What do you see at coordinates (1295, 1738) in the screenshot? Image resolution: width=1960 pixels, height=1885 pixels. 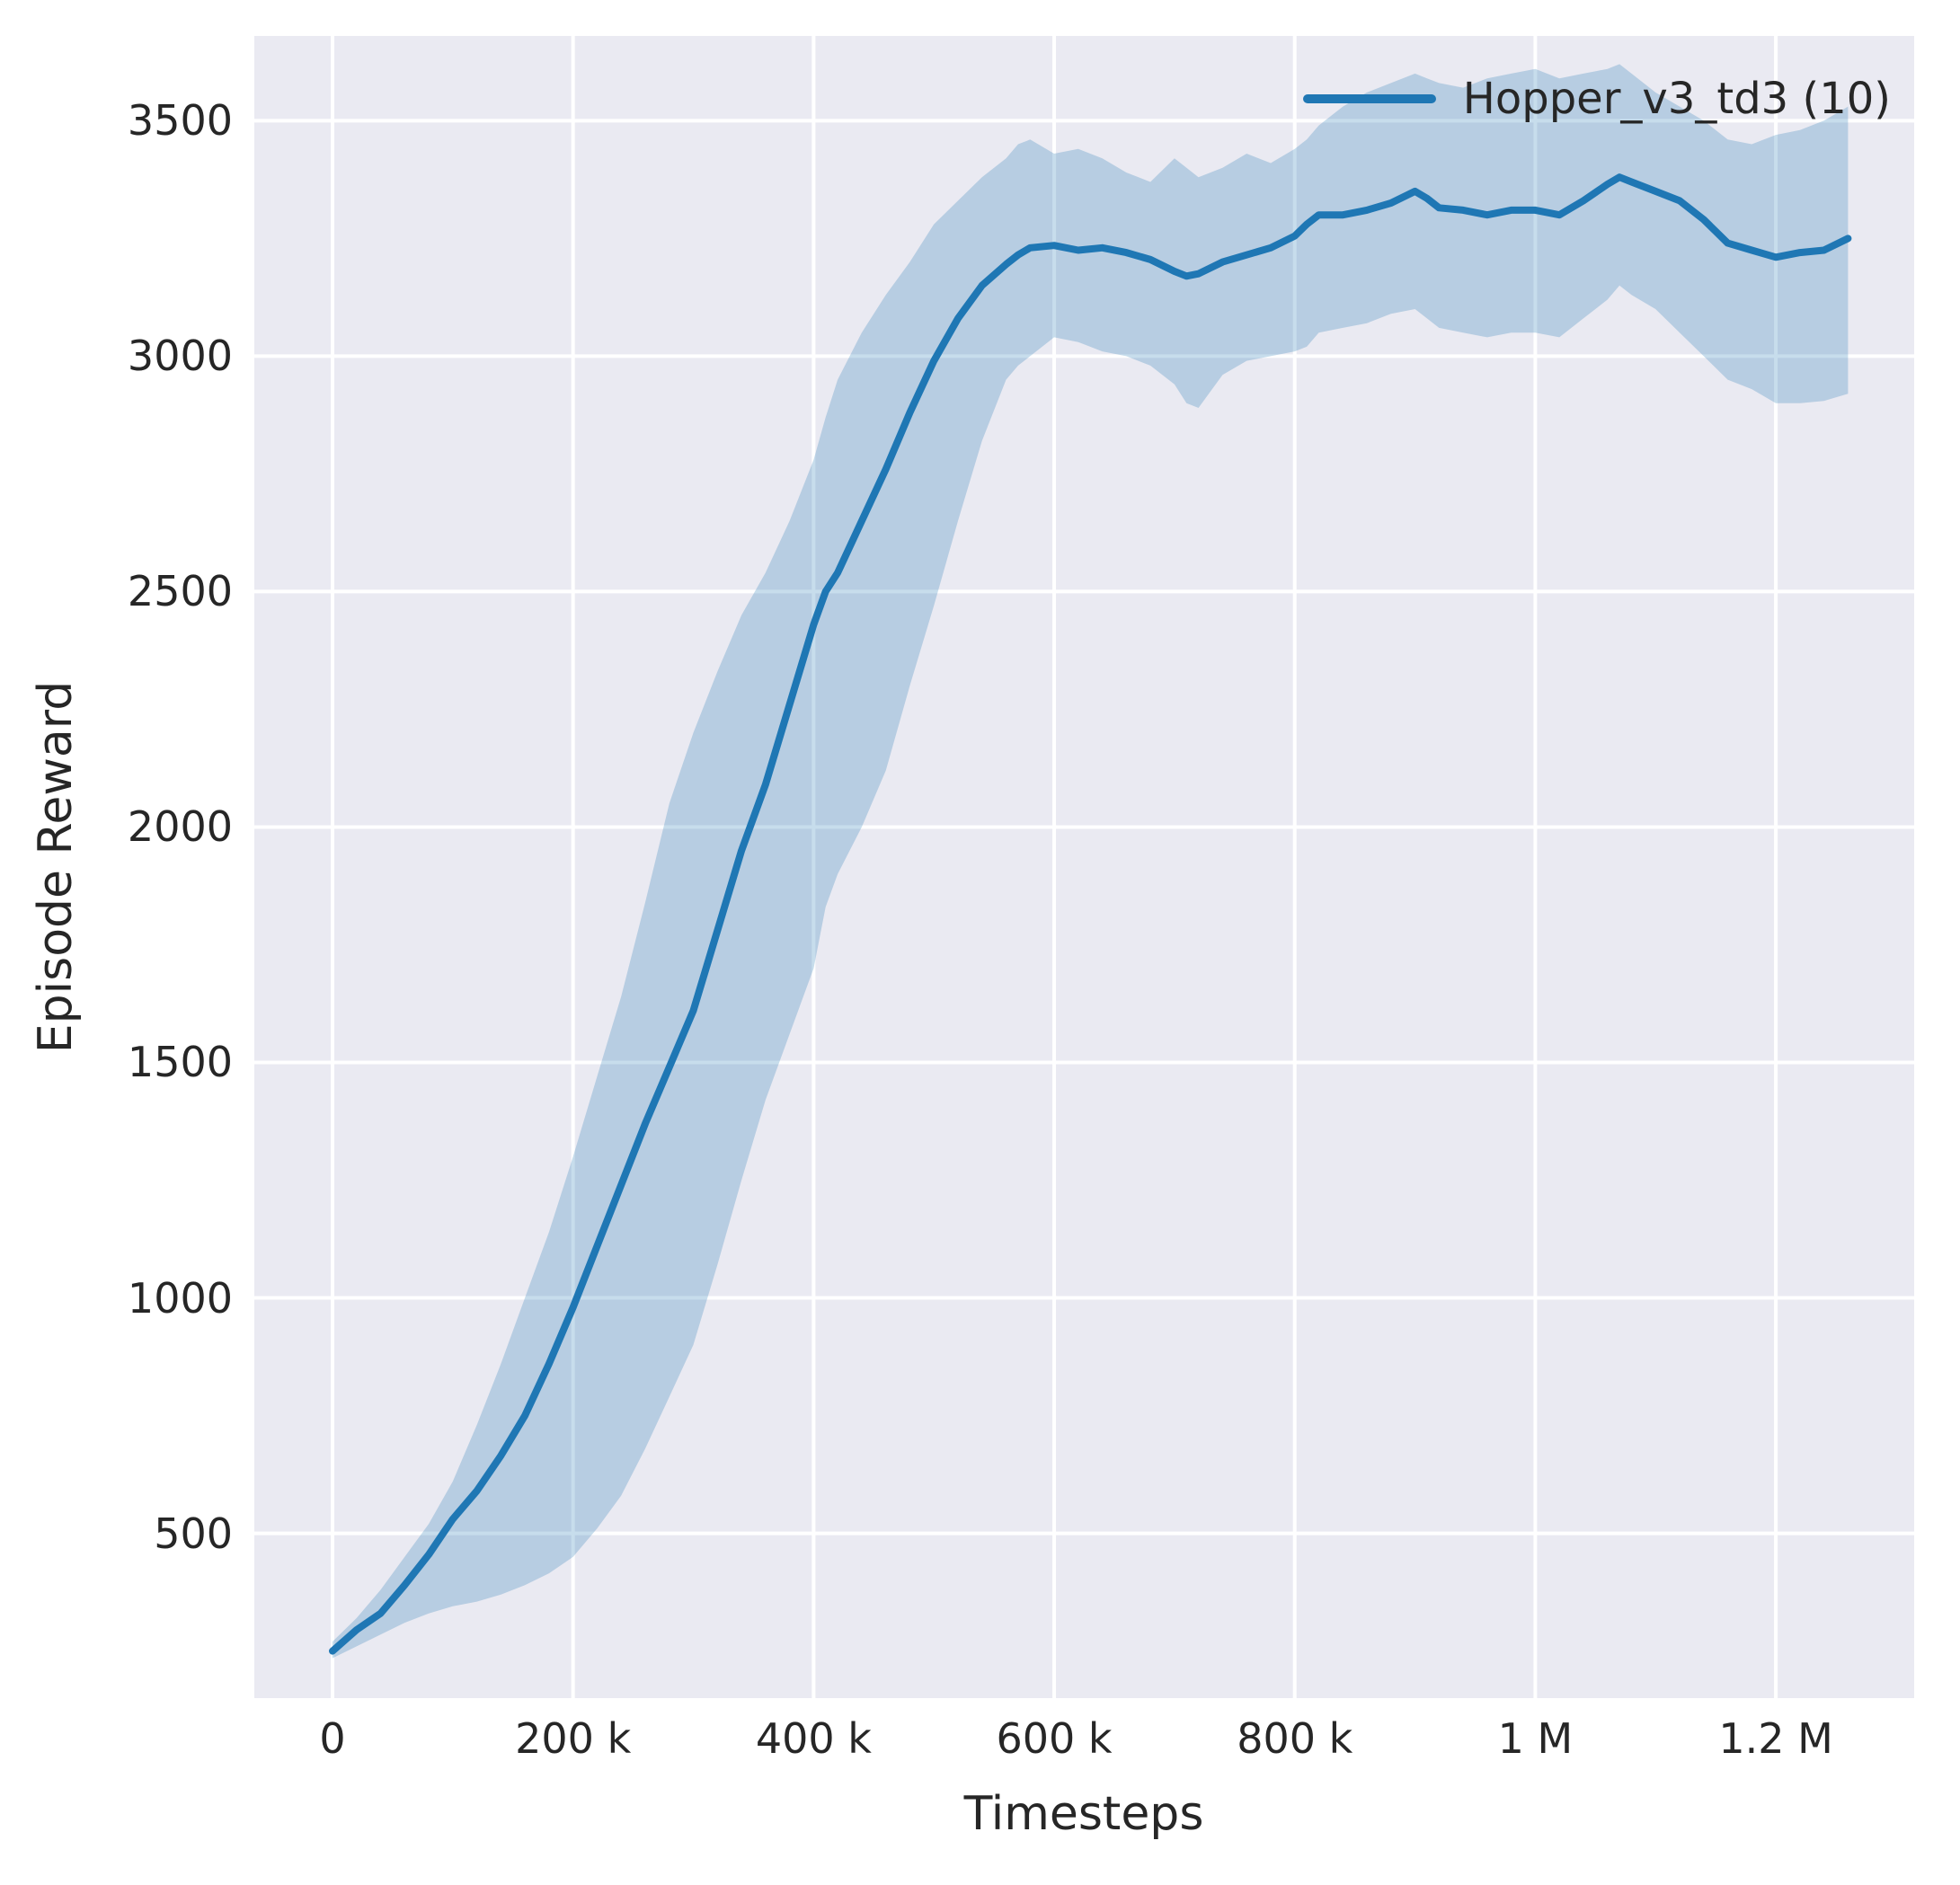 I see `x-tick-label: 800 k` at bounding box center [1295, 1738].